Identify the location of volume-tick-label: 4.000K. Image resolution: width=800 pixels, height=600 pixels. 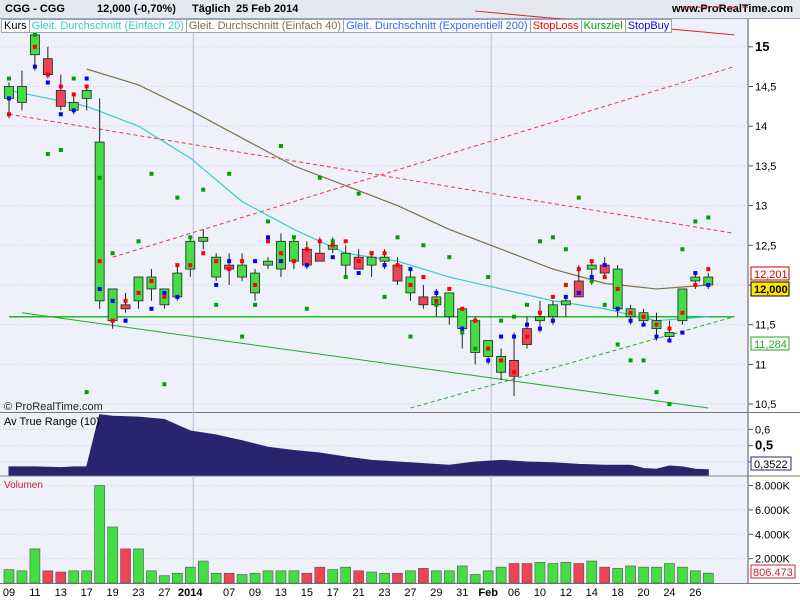
(773, 535).